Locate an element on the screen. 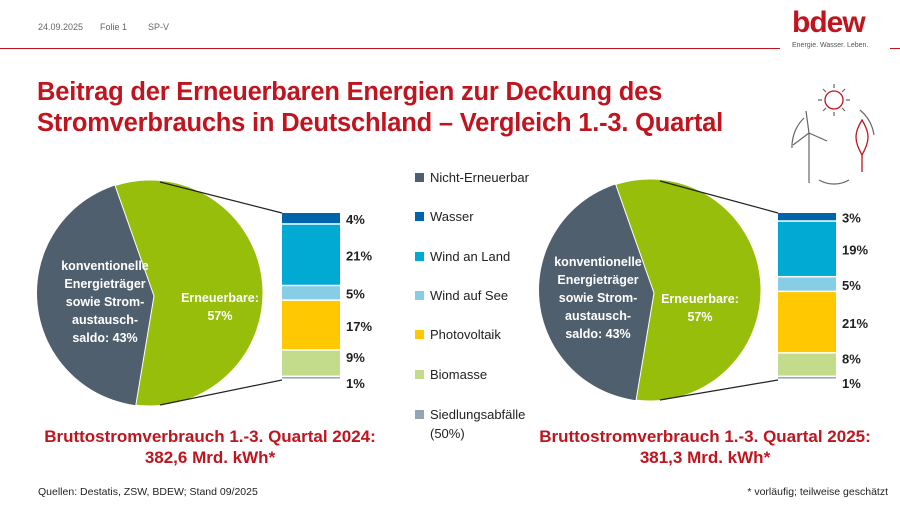 The image size is (900, 506). legend-item: Wind auf See is located at coordinates (461, 295).